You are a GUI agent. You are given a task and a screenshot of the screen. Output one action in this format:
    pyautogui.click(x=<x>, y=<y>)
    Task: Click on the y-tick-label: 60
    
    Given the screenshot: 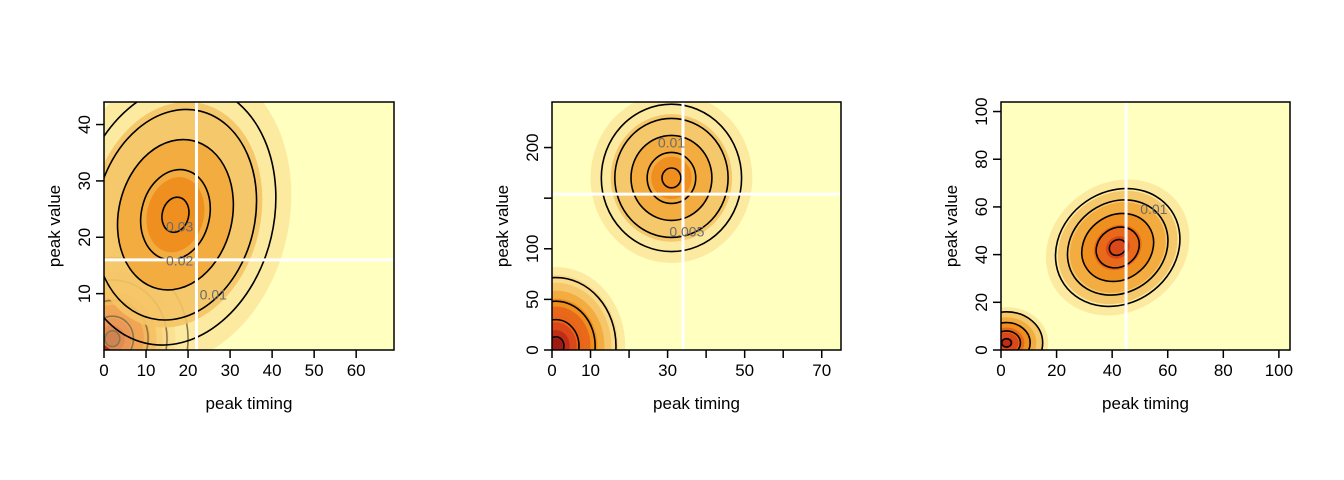 What is the action you would take?
    pyautogui.click(x=981, y=206)
    